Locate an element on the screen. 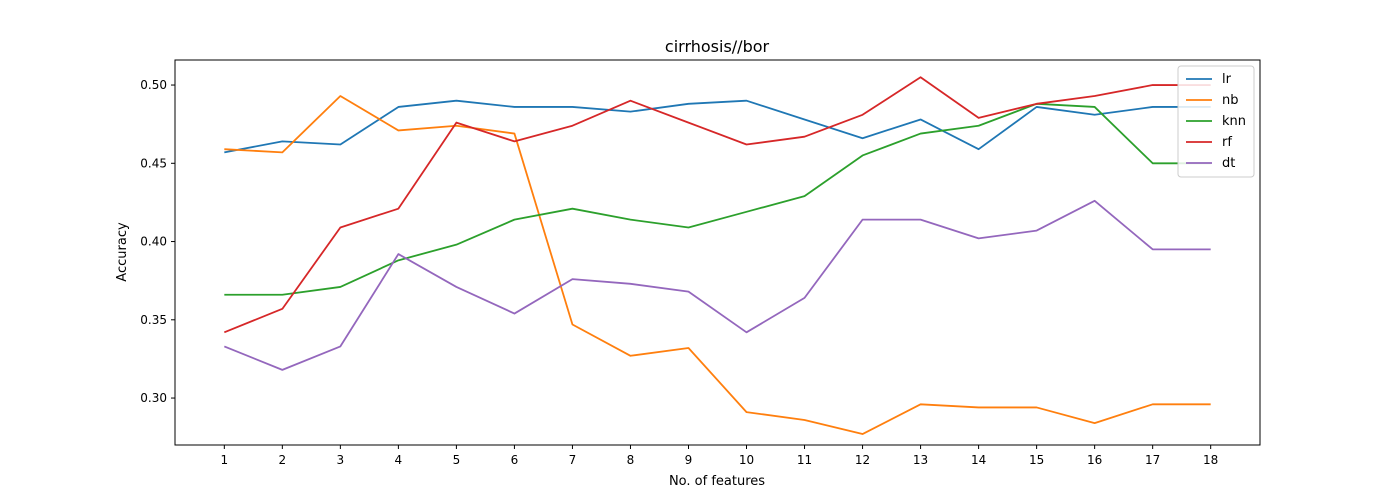 The image size is (1400, 500). x-tick-label: 18 is located at coordinates (1210, 460).